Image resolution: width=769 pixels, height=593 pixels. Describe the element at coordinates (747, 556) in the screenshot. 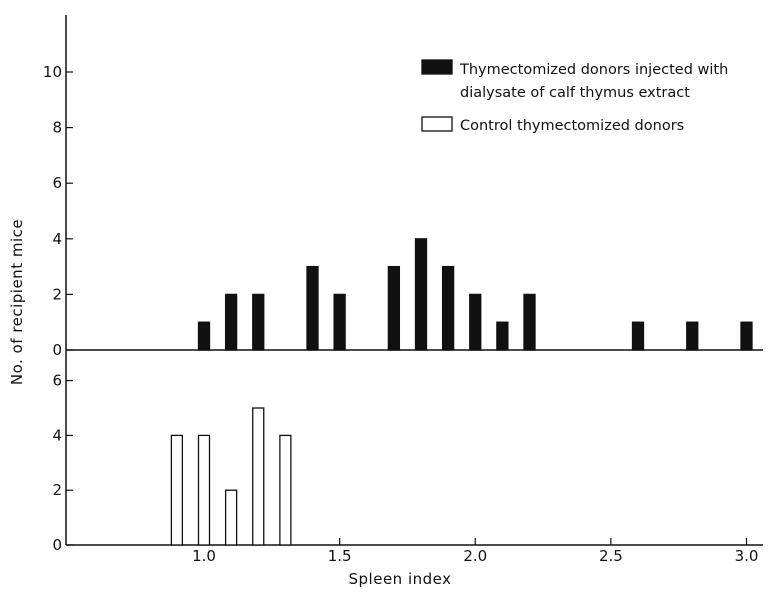

I see `x-tick-label: 3.0` at that location.